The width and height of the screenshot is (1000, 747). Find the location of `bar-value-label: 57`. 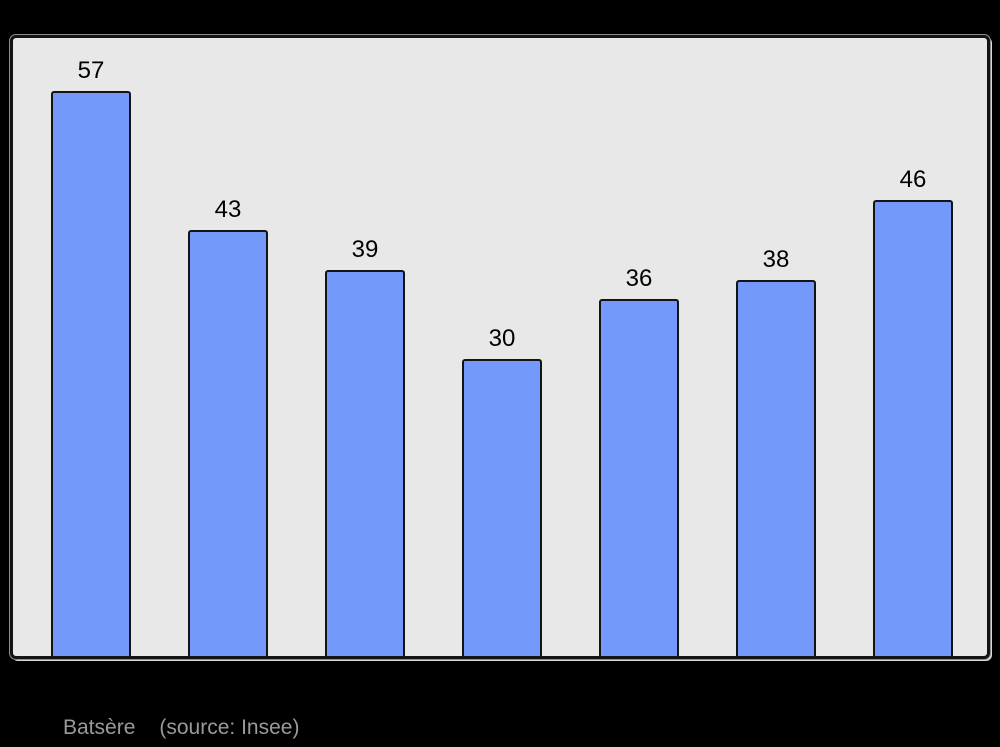

bar-value-label: 57 is located at coordinates (91, 70).